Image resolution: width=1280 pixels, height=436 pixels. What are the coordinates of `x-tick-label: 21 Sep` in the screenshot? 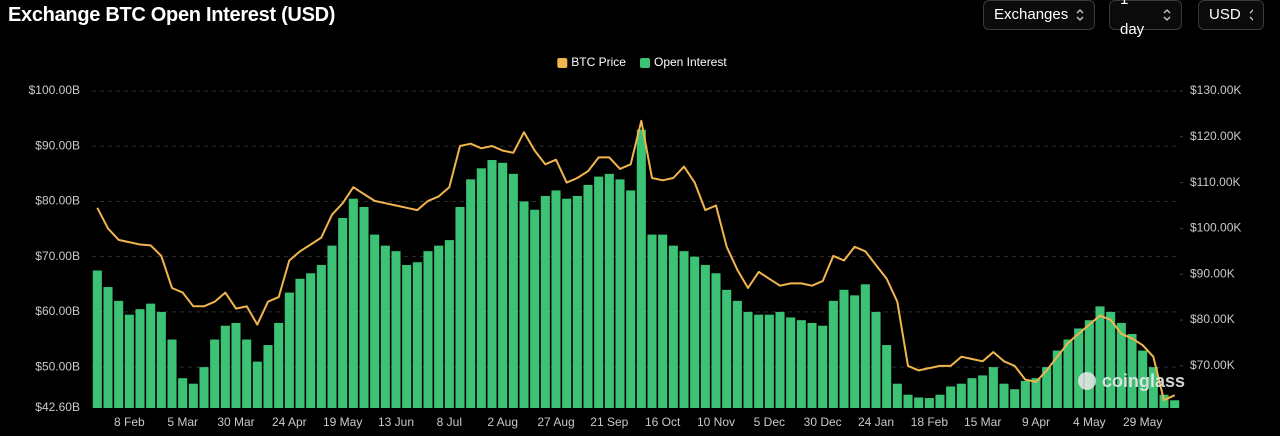 It's located at (609, 422).